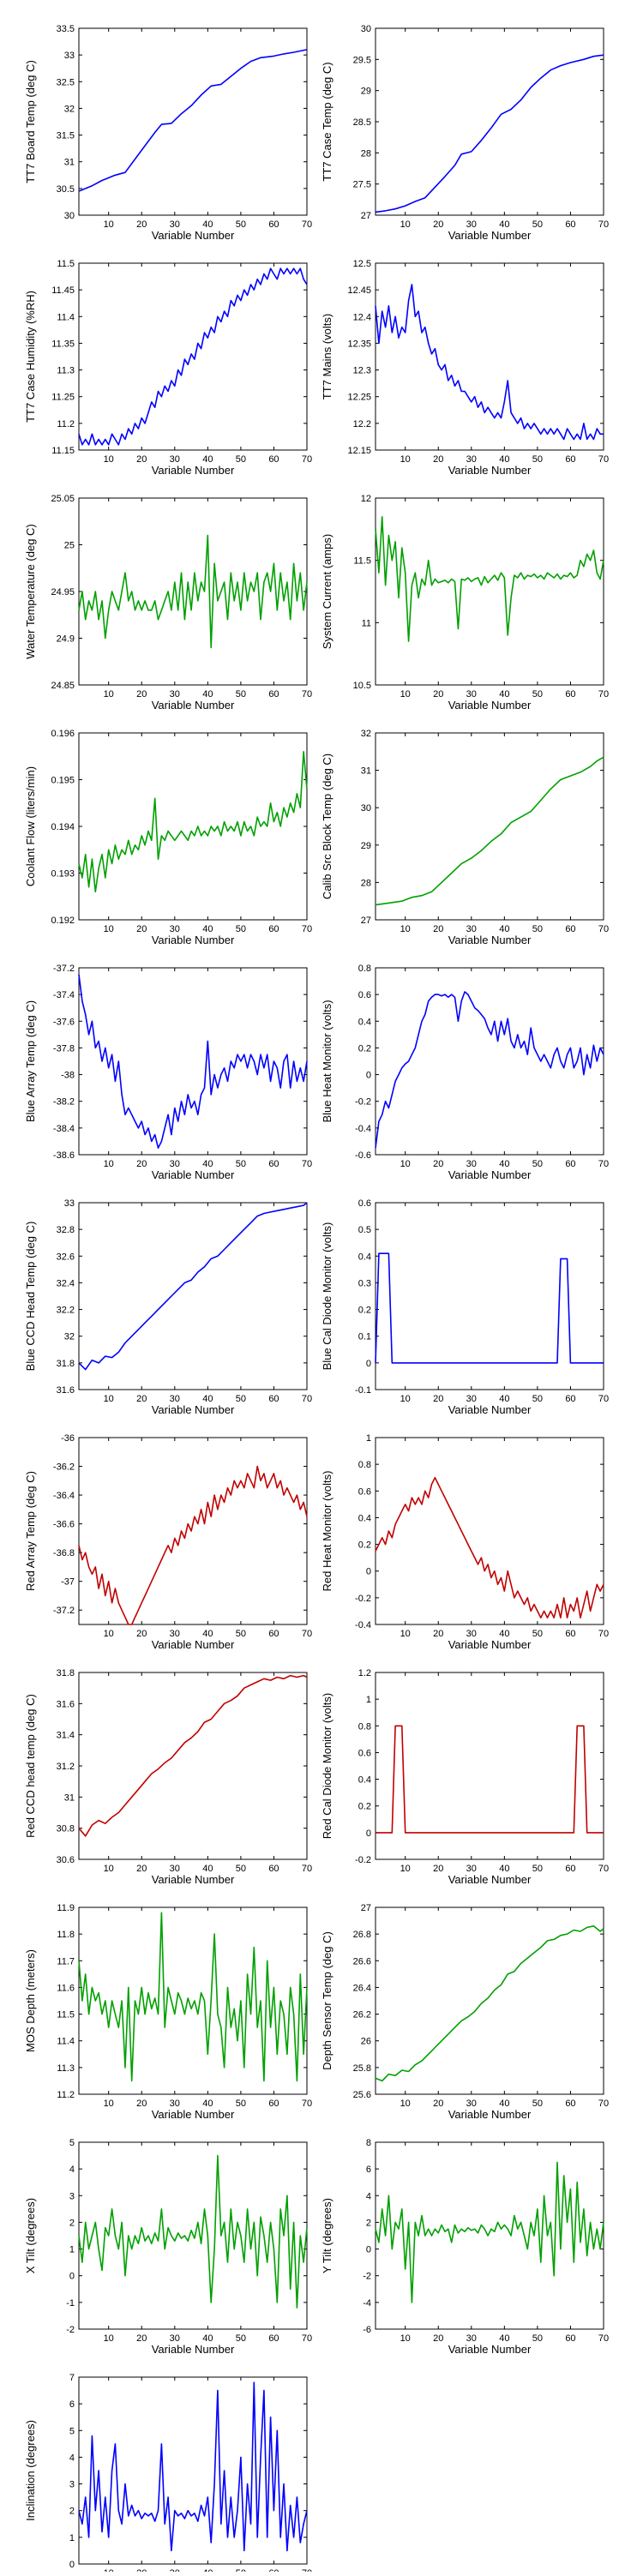  I want to click on y-tick-label: 11.35, so click(63, 344).